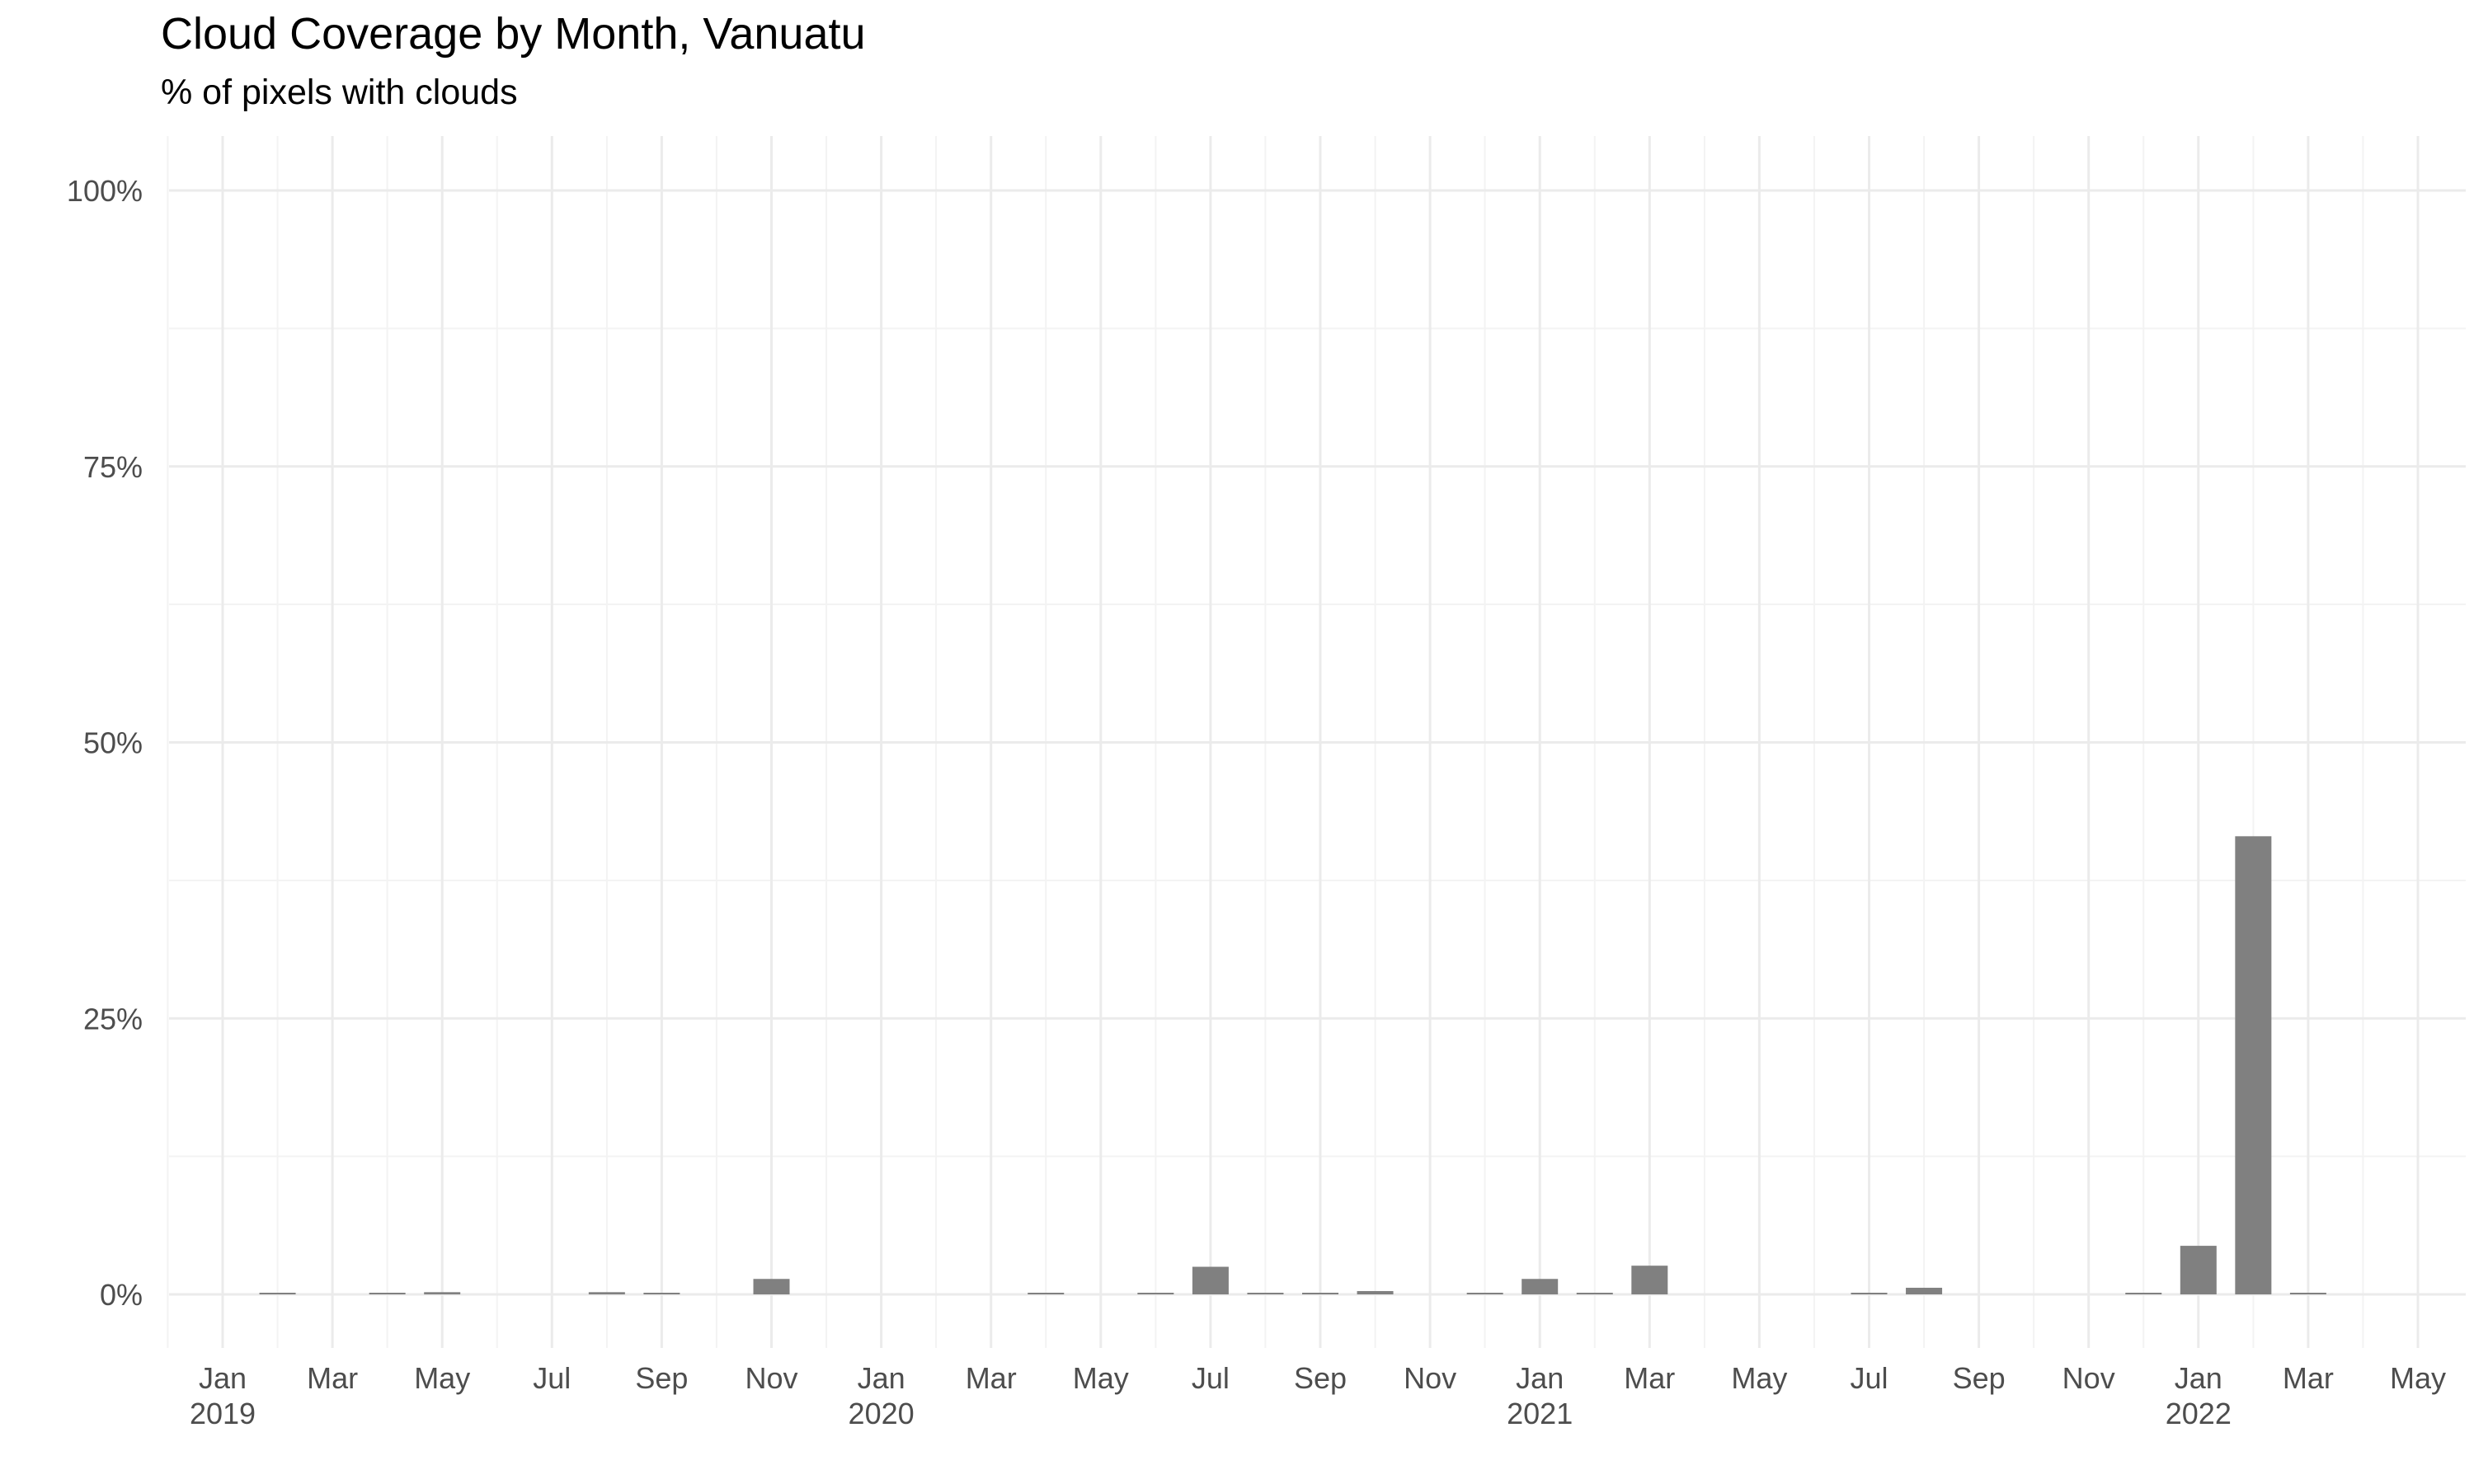 The image size is (2474, 1484). I want to click on y-tick-label: 50%, so click(113, 743).